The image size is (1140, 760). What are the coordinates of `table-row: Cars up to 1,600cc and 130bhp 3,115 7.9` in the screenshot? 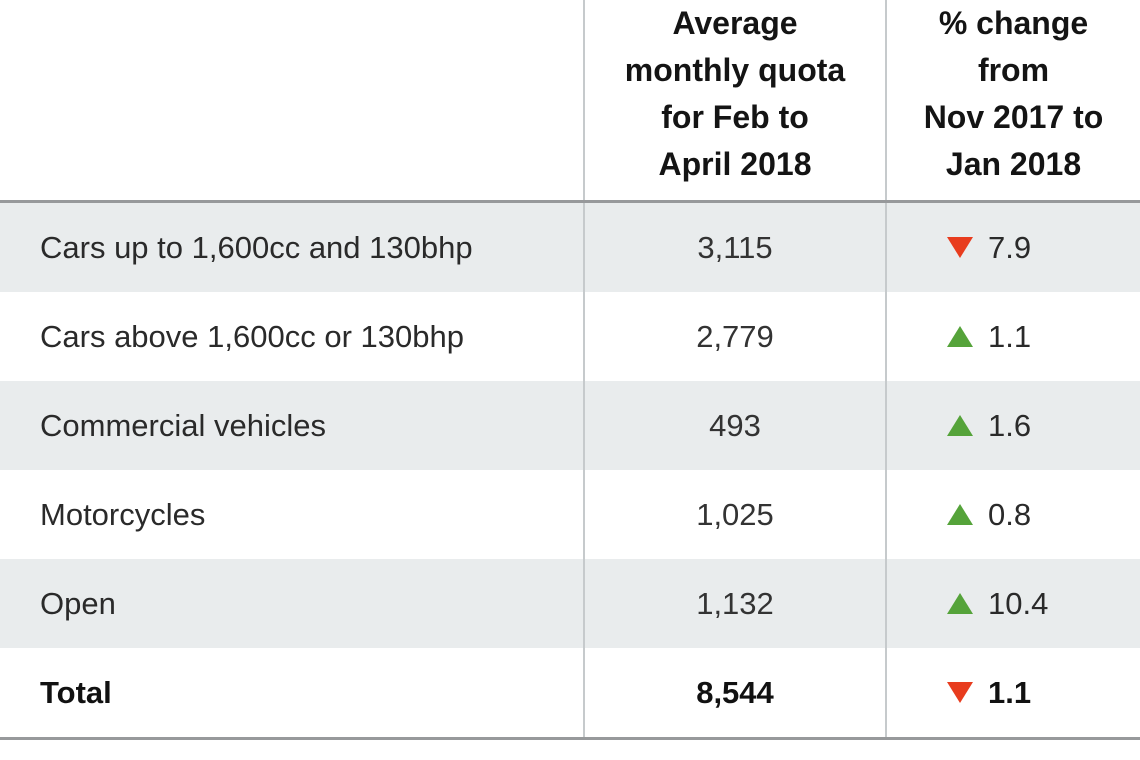 It's located at (570, 247).